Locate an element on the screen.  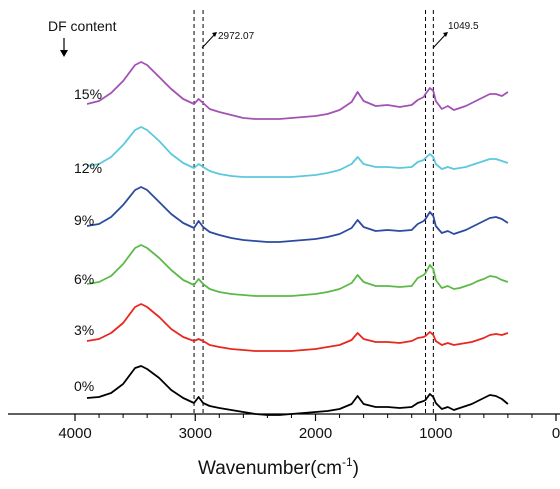
series-label: 0% is located at coordinates (84, 386).